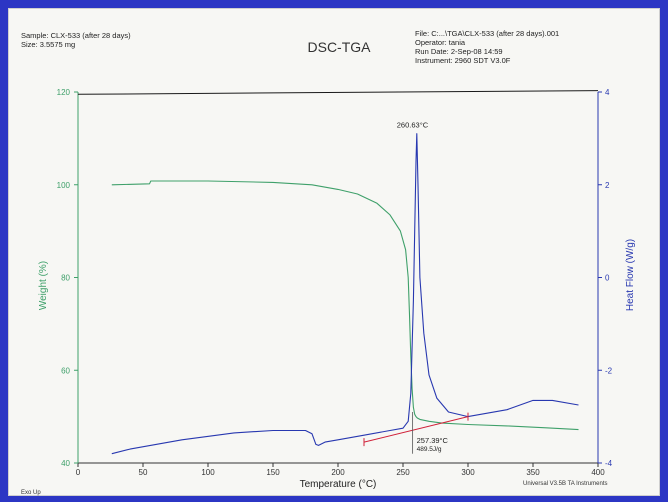 The width and height of the screenshot is (668, 502). What do you see at coordinates (607, 185) in the screenshot?
I see `y2-tick-label: 2` at bounding box center [607, 185].